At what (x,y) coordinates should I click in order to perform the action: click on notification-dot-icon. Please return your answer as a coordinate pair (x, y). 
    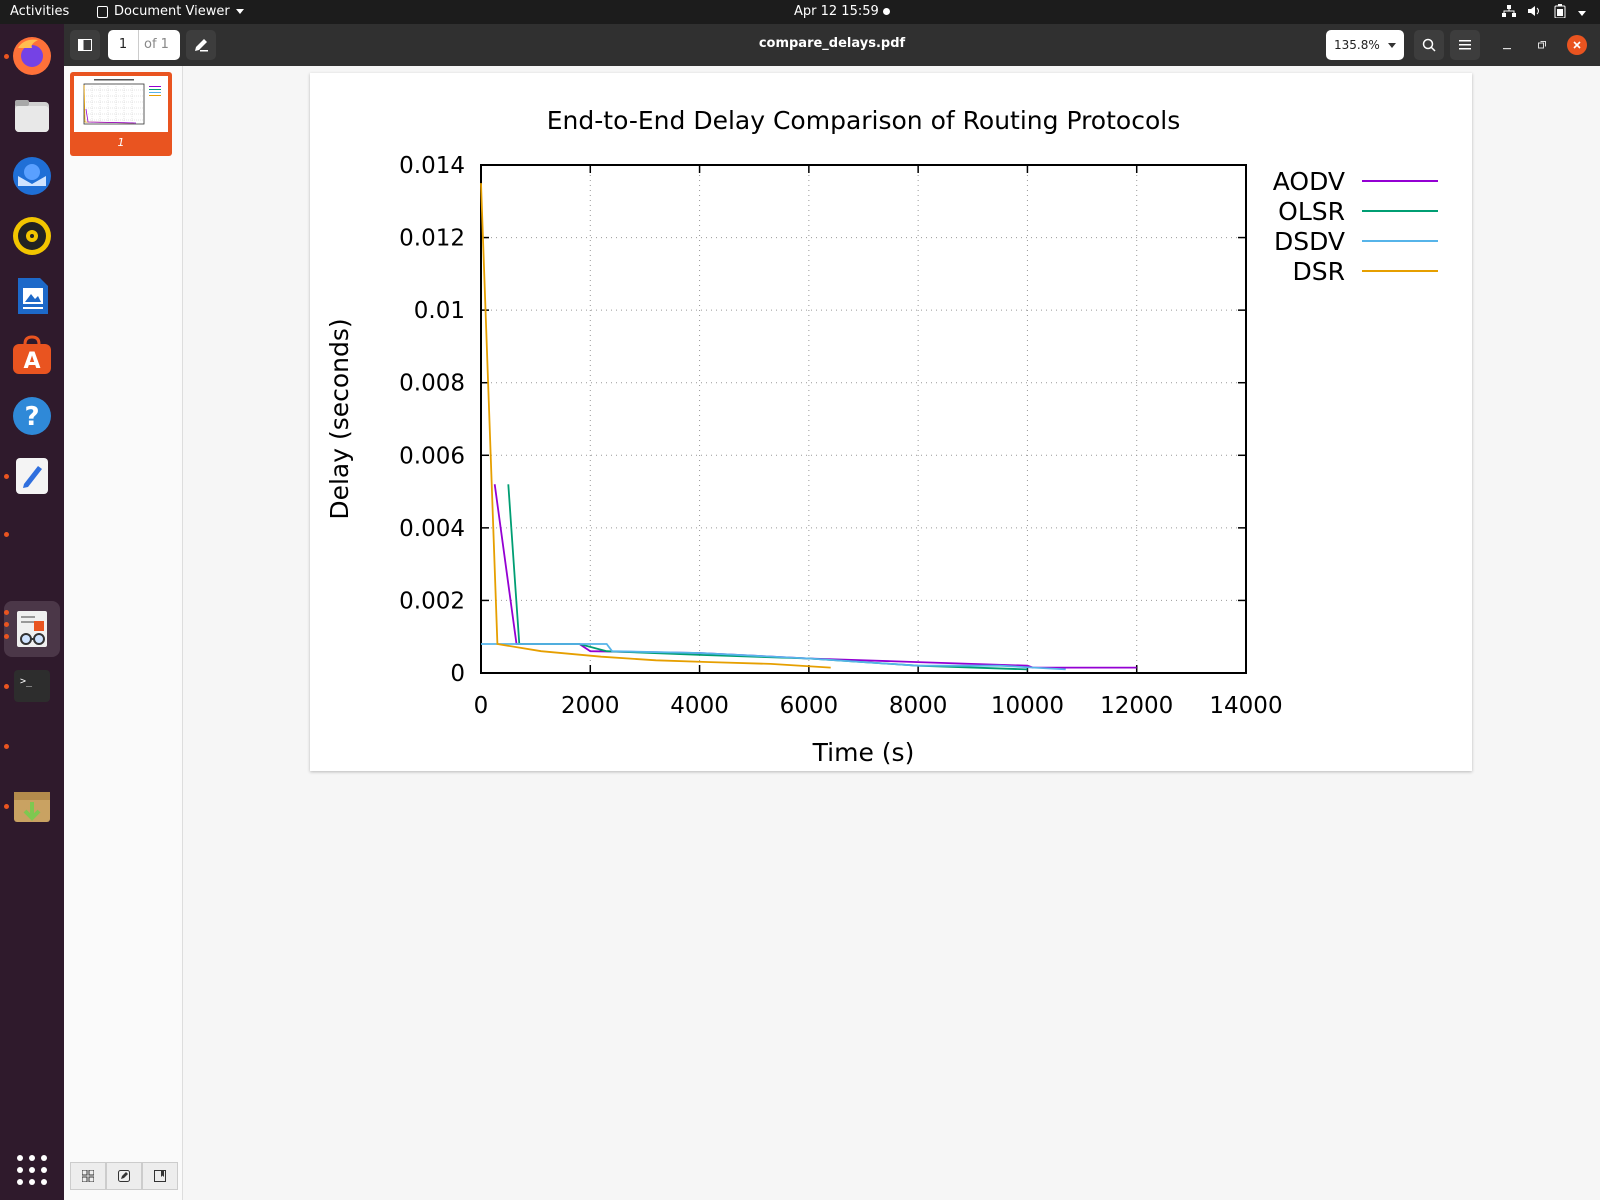
    Looking at the image, I should click on (886, 11).